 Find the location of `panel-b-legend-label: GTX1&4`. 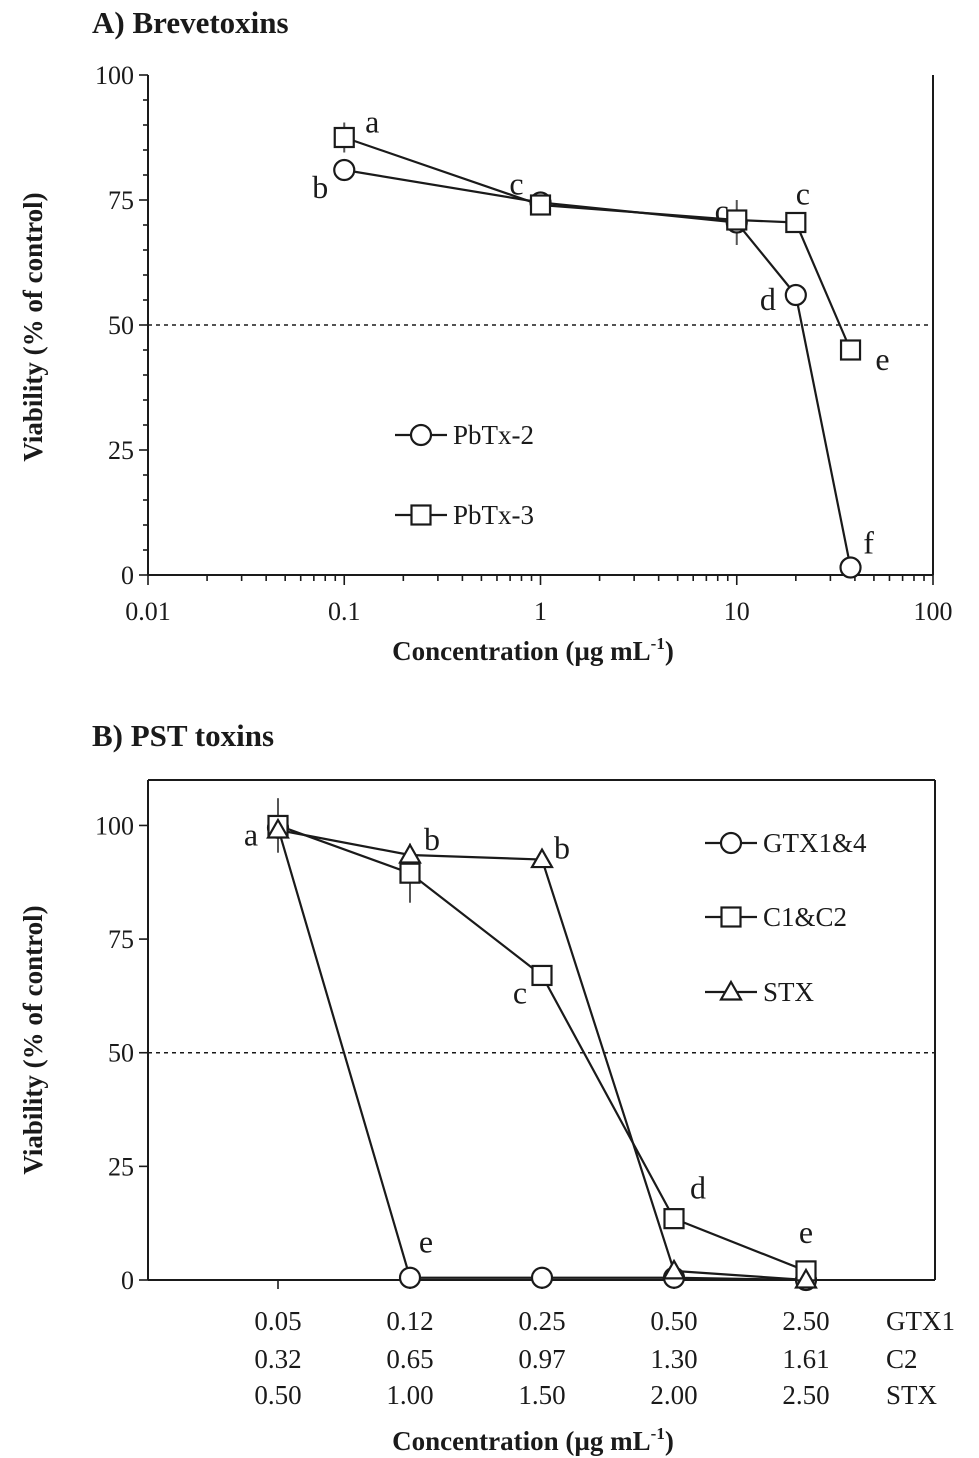

panel-b-legend-label: GTX1&4 is located at coordinates (815, 843).